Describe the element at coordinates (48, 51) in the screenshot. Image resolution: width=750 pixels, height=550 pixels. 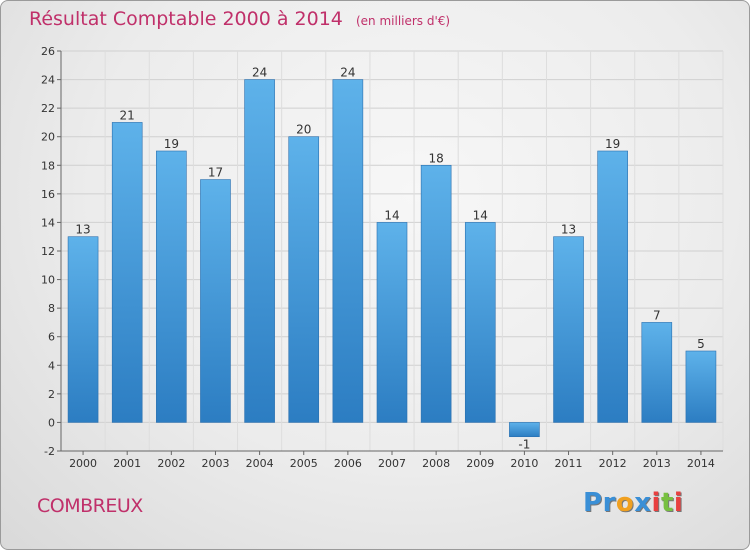
I see `y-tick-label: 26` at that location.